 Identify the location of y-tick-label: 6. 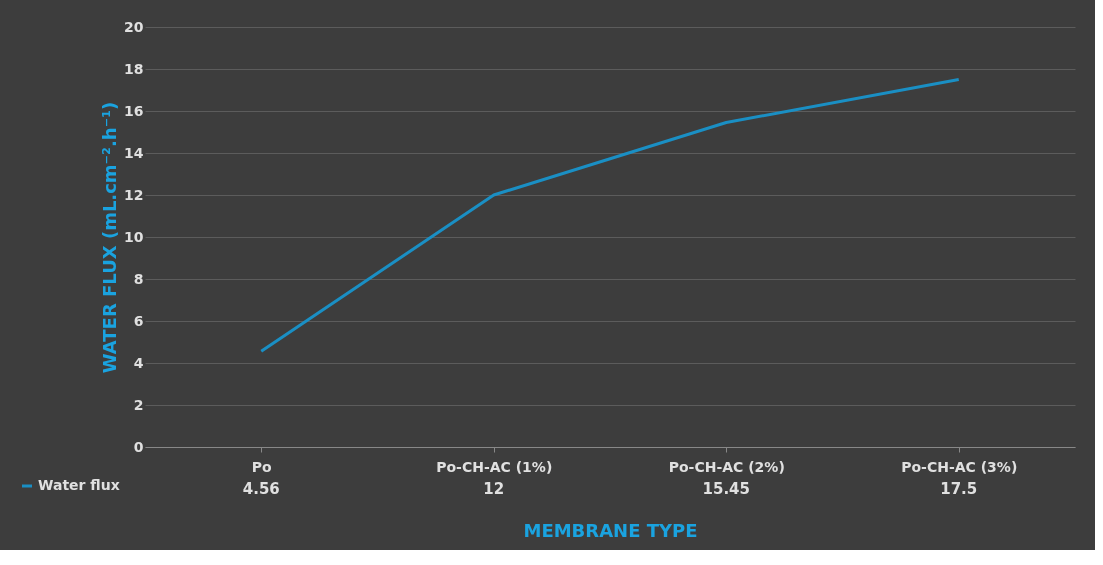
(138, 320).